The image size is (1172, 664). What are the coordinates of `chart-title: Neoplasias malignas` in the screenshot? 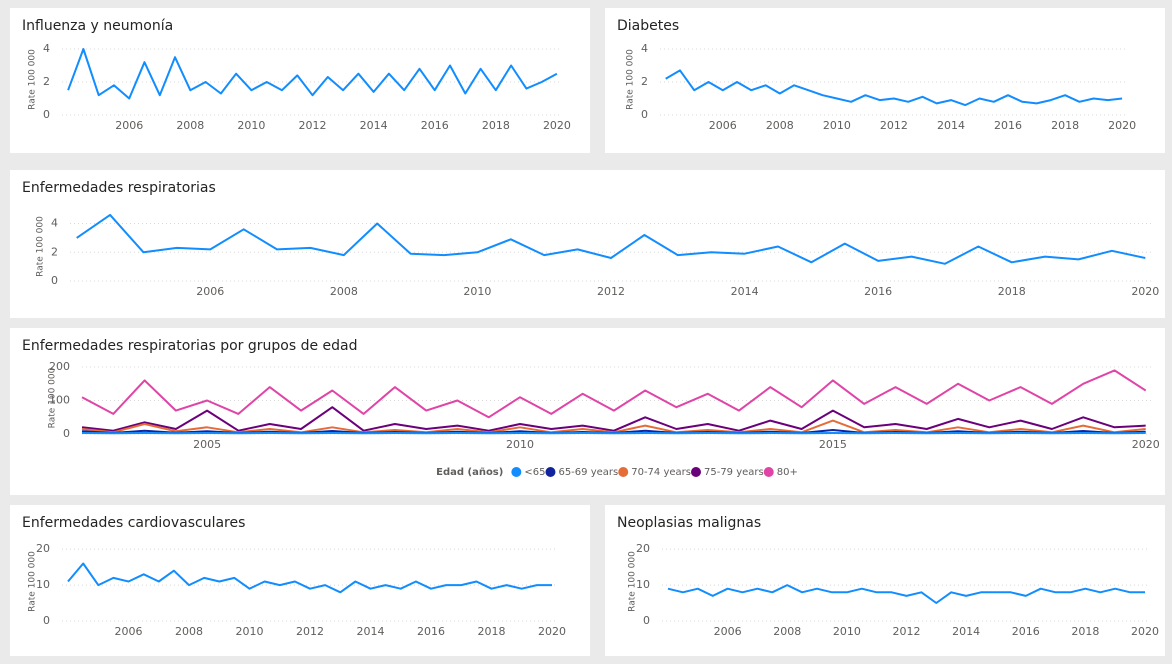 It's located at (689, 523).